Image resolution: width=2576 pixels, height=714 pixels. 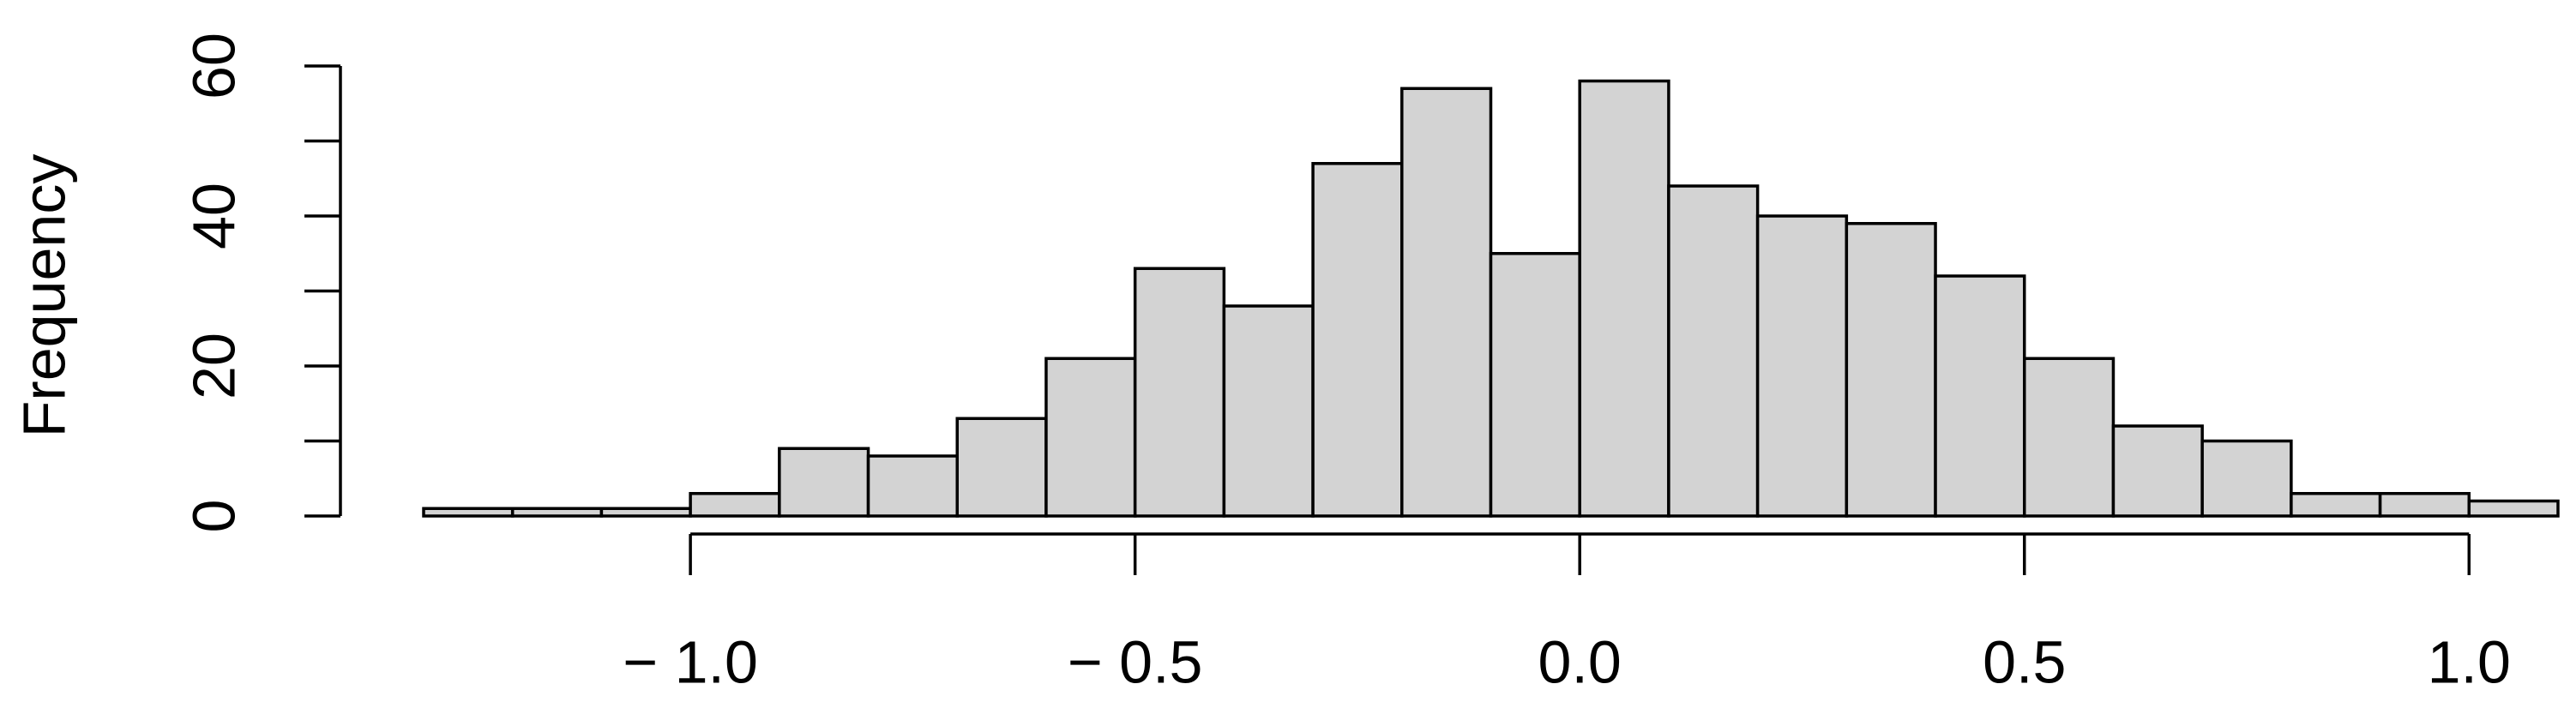 What do you see at coordinates (690, 661) in the screenshot?
I see `x-tick-label: − 1.0` at bounding box center [690, 661].